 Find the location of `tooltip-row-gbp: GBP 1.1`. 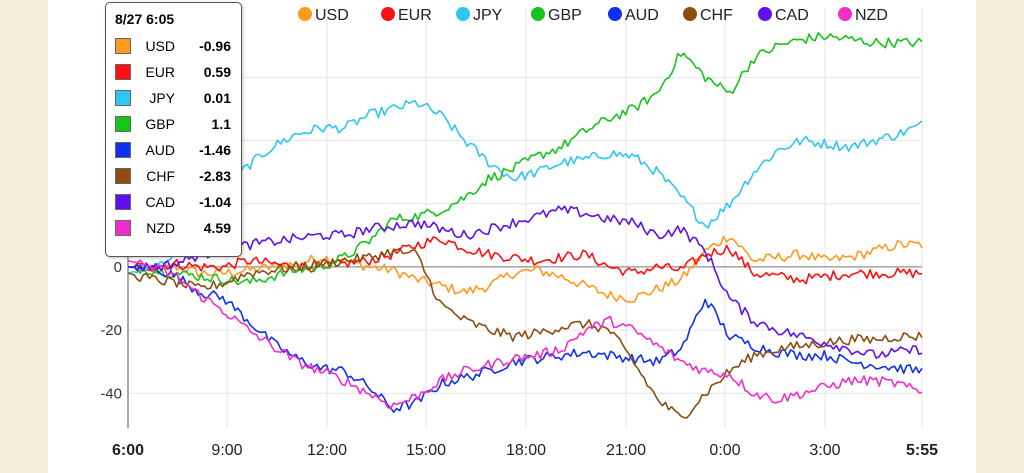

tooltip-row-gbp: GBP 1.1 is located at coordinates (175, 124).